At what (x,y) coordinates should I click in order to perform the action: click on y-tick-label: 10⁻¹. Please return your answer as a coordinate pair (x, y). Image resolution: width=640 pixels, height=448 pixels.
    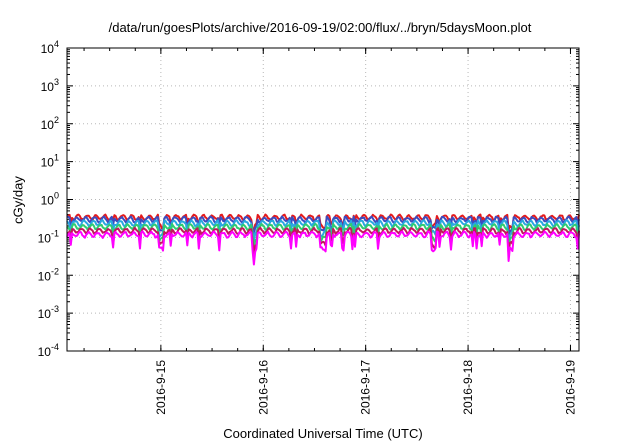
    Looking at the image, I should click on (48, 236).